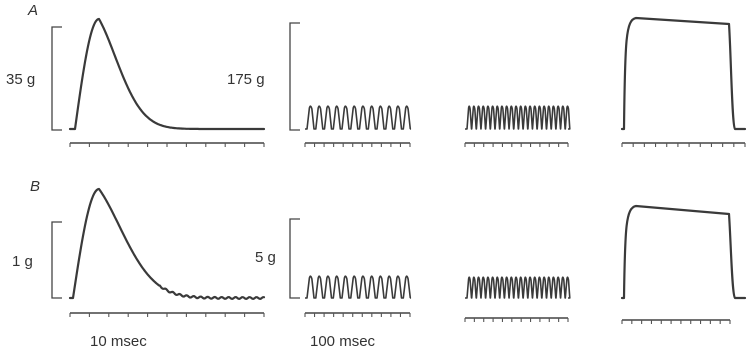 This screenshot has width=749, height=353. Describe the element at coordinates (683, 73) in the screenshot. I see `fused-tetanus-trace-a` at that location.